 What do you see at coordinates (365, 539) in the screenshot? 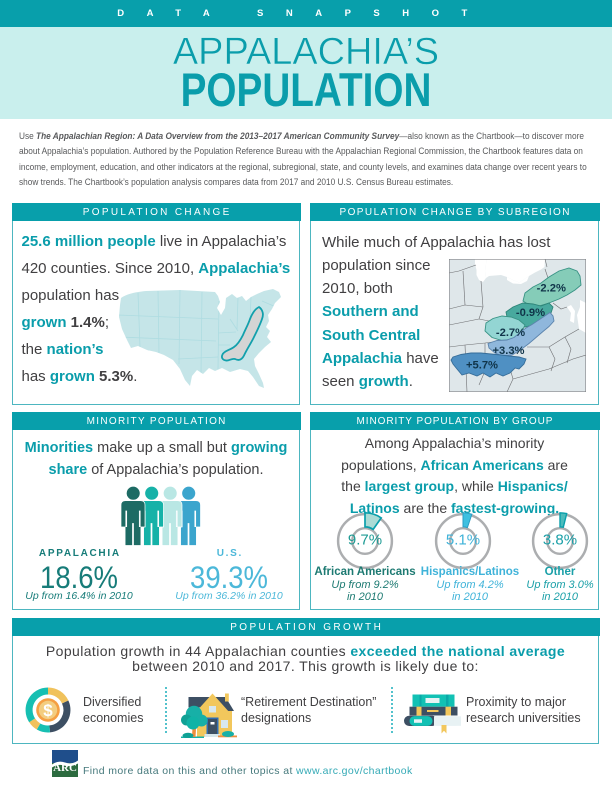
I see `svg-text: 9.7%` at bounding box center [365, 539].